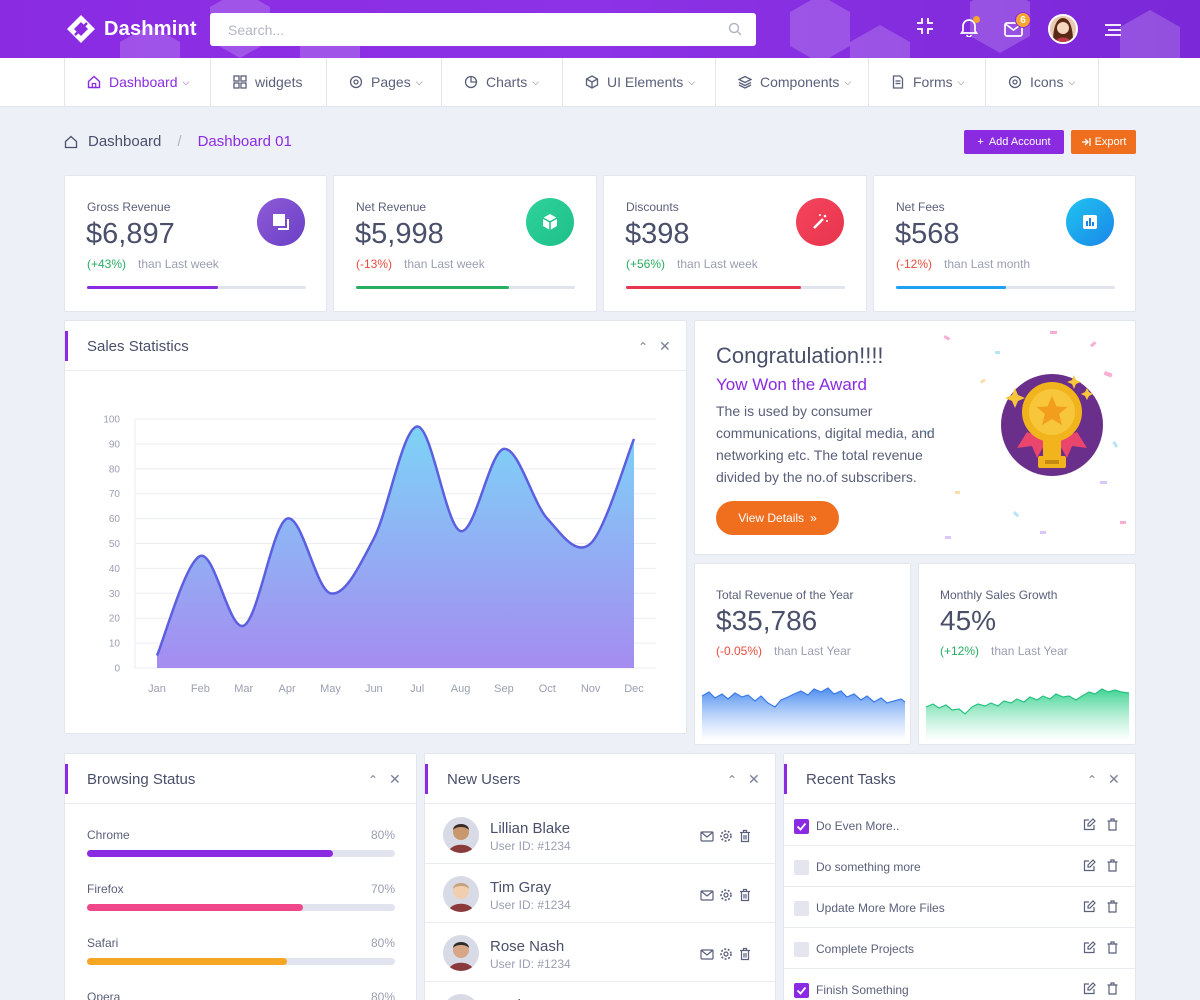  What do you see at coordinates (330, 593) in the screenshot?
I see `data-point-may` at bounding box center [330, 593].